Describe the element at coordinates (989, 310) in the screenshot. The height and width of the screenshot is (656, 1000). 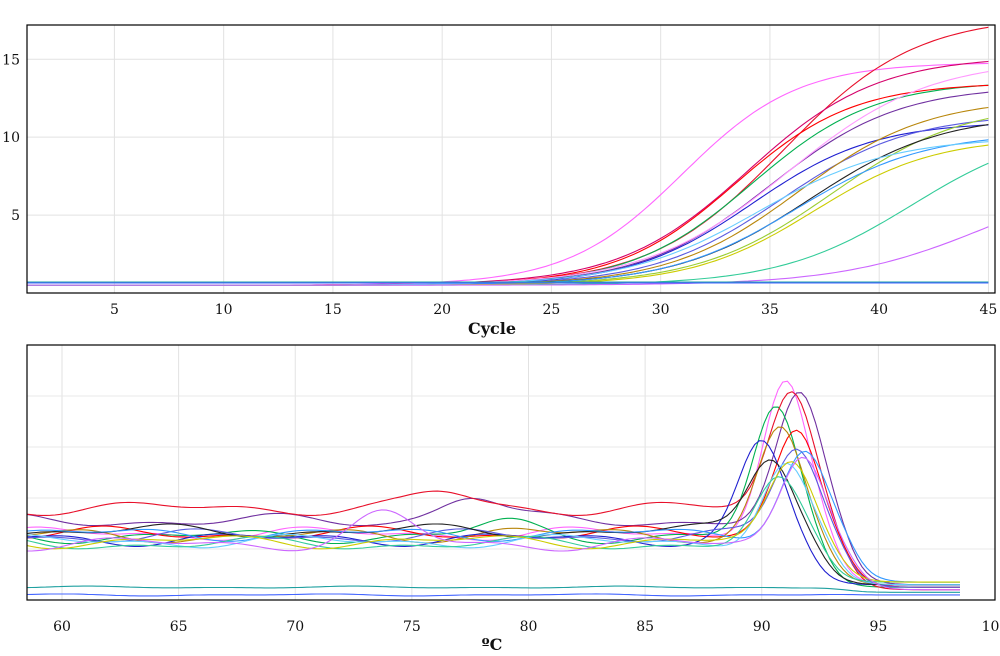
I see `amplification-x-tick-label: 45` at that location.